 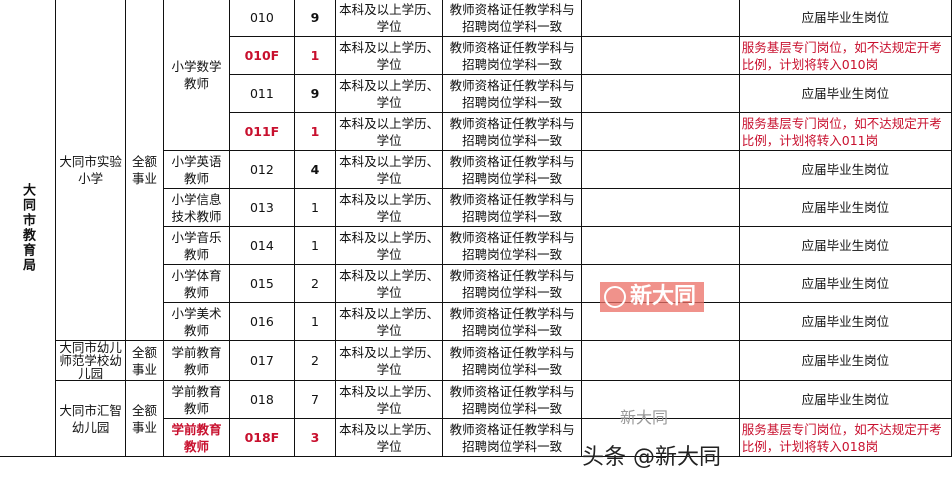 I want to click on unit-cell-text: 大同市幼儿师范学校幼儿园, so click(x=90, y=360).